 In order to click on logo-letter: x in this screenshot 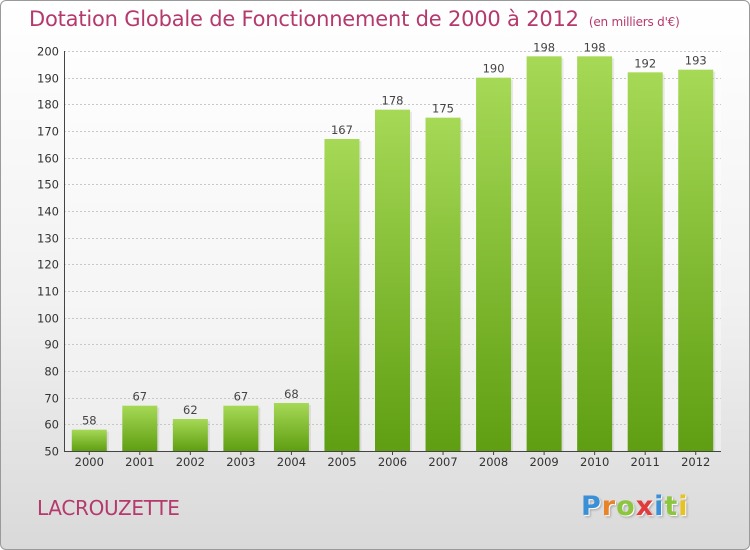, I will do `click(645, 506)`.